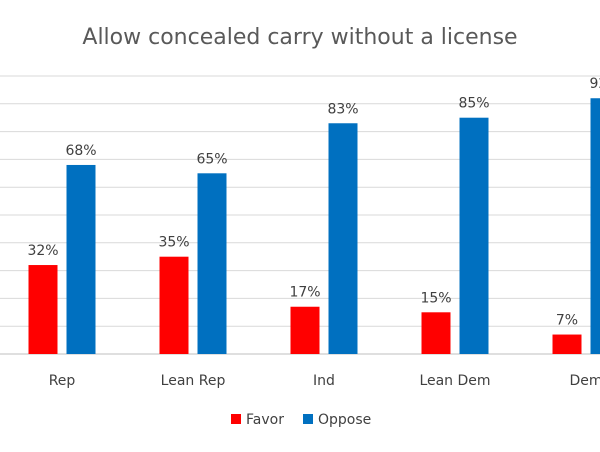  Describe the element at coordinates (42, 251) in the screenshot. I see `data-label-favor: 32%` at that location.